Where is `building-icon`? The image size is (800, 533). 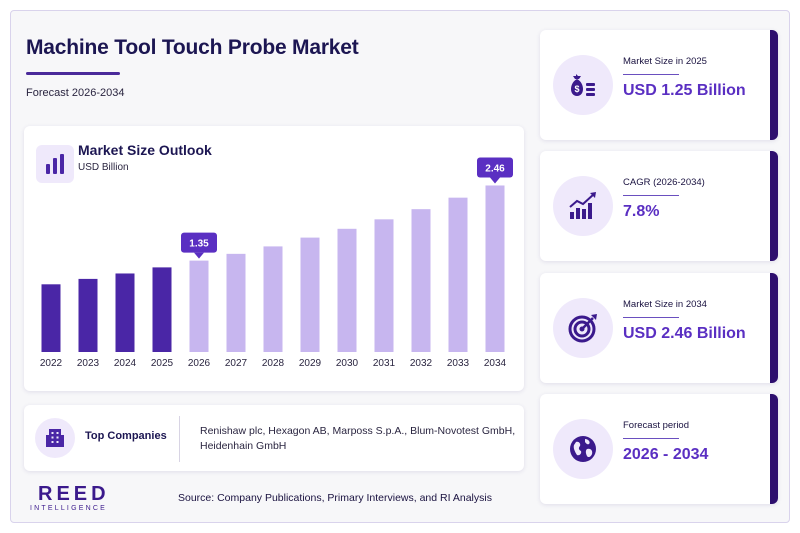
building-icon is located at coordinates (55, 438).